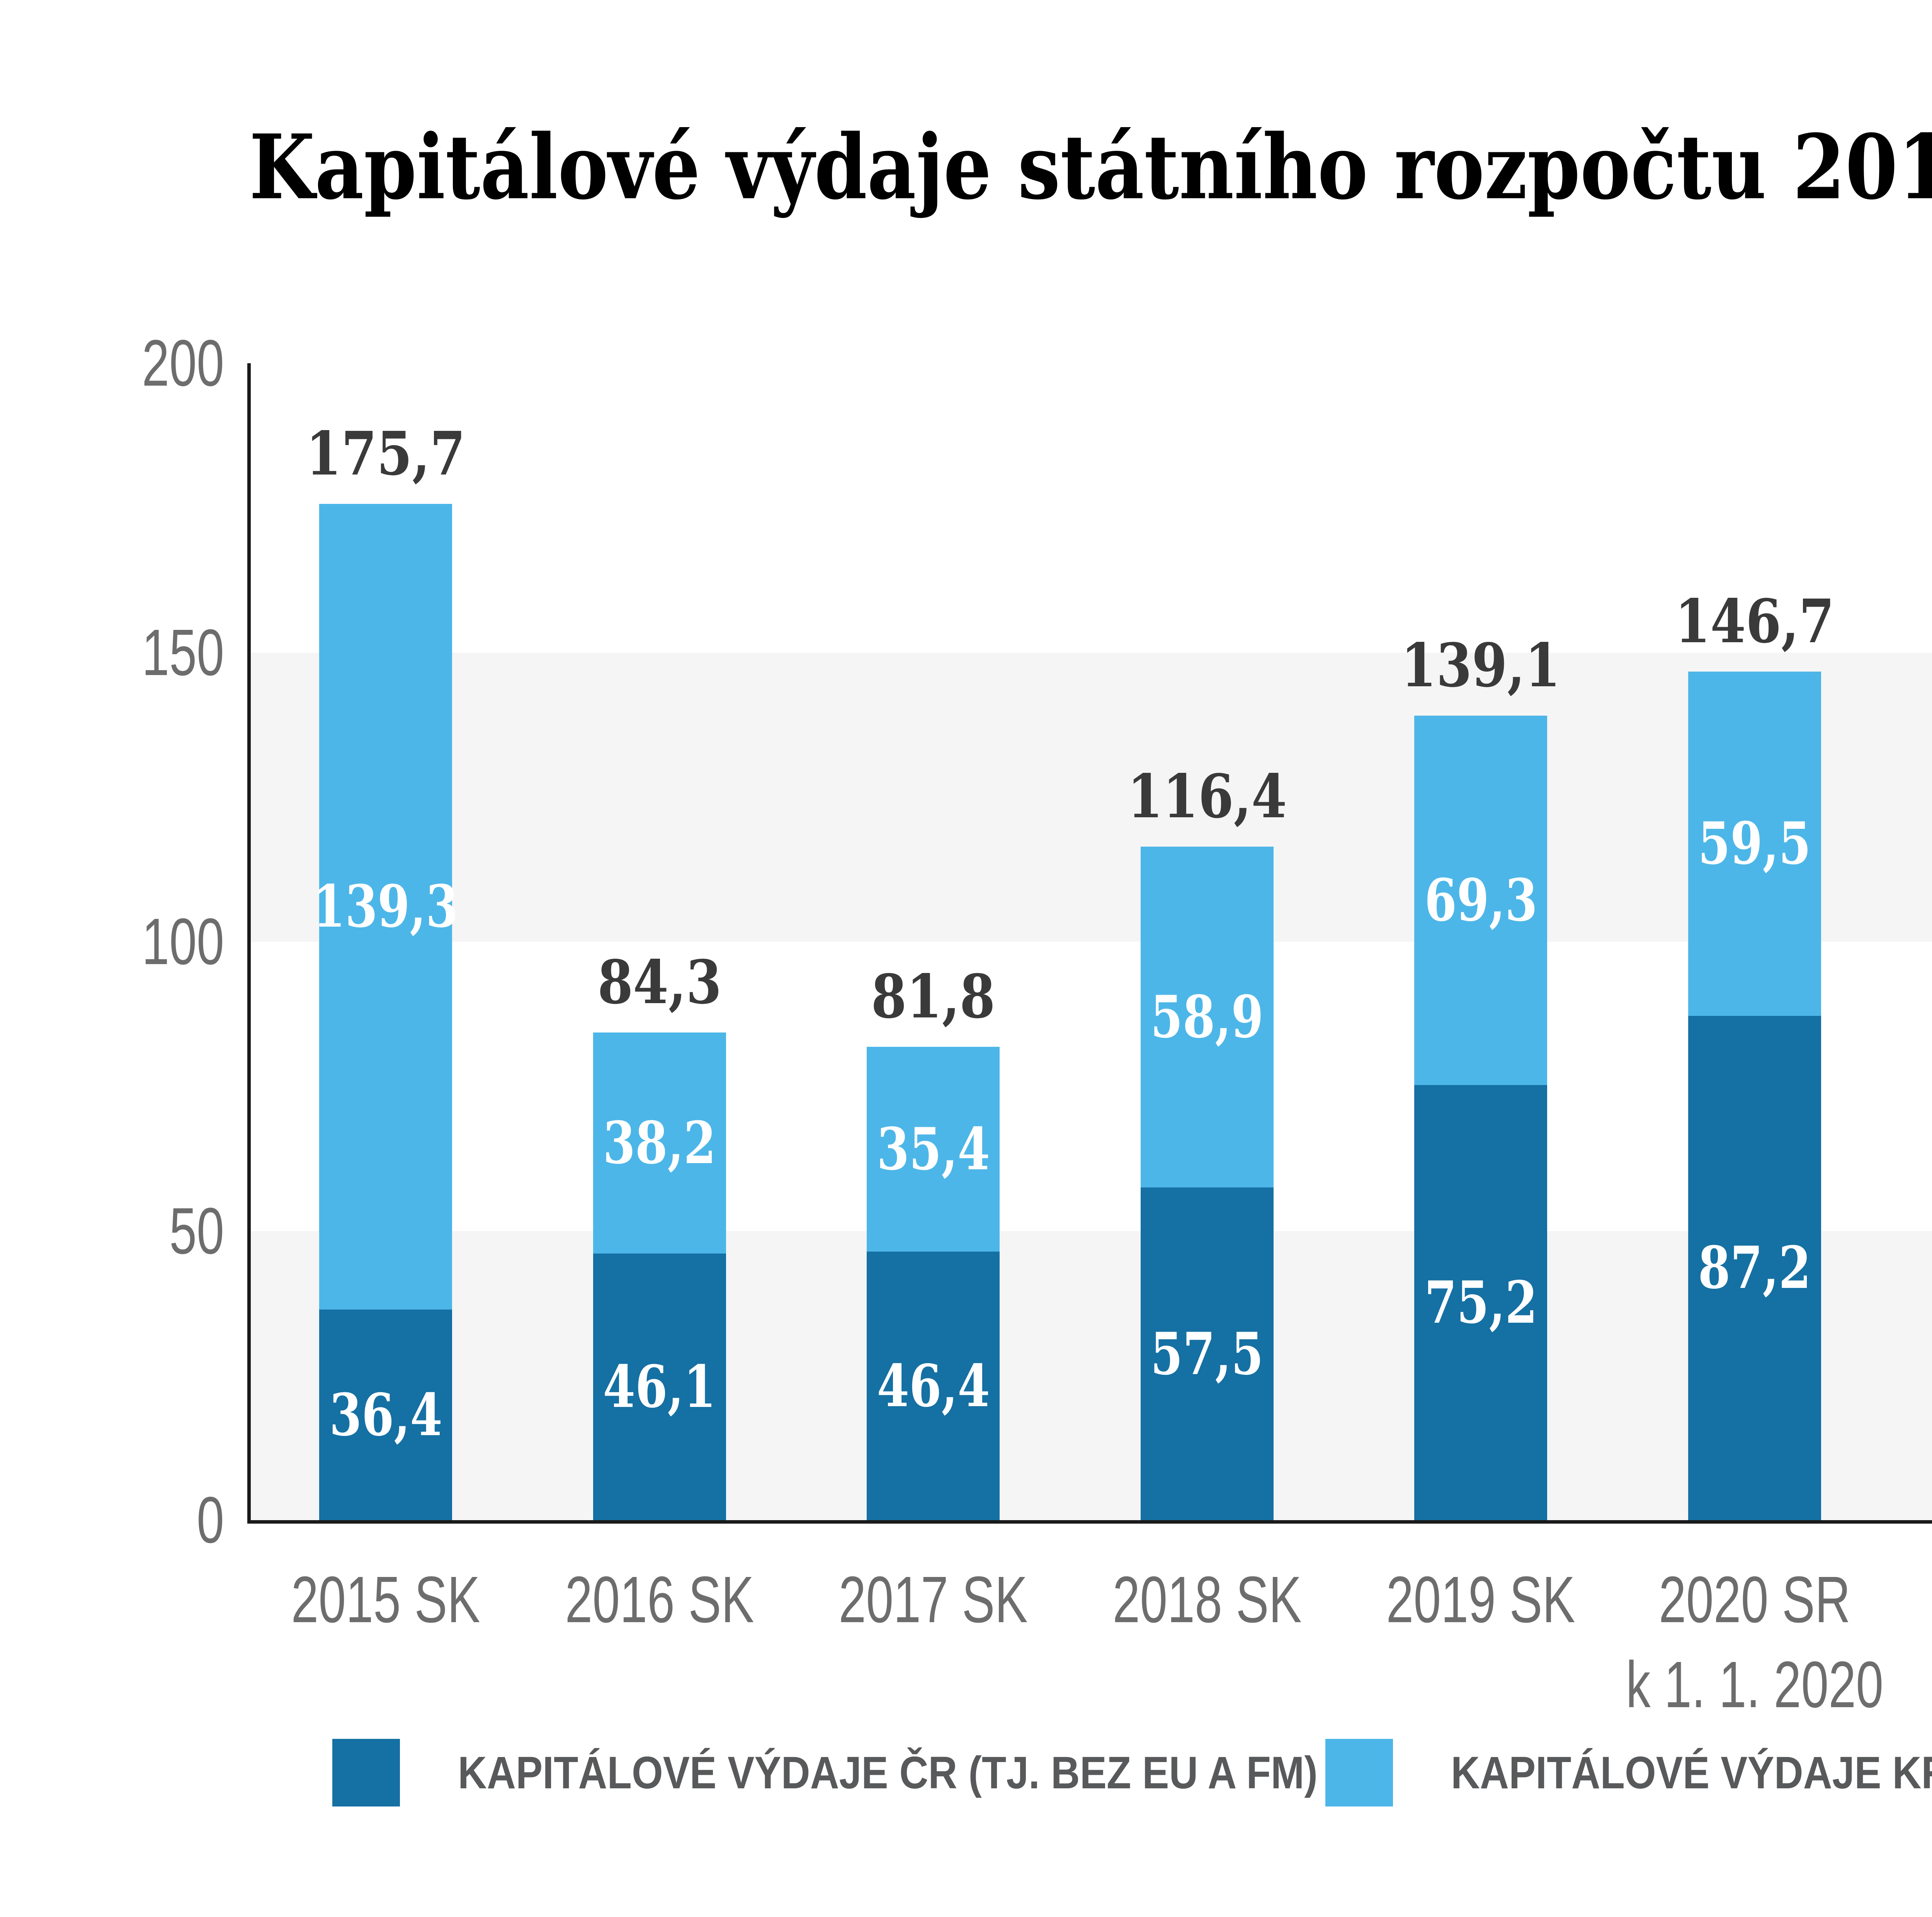  I want to click on segment-cr: 75,2, so click(1481, 1302).